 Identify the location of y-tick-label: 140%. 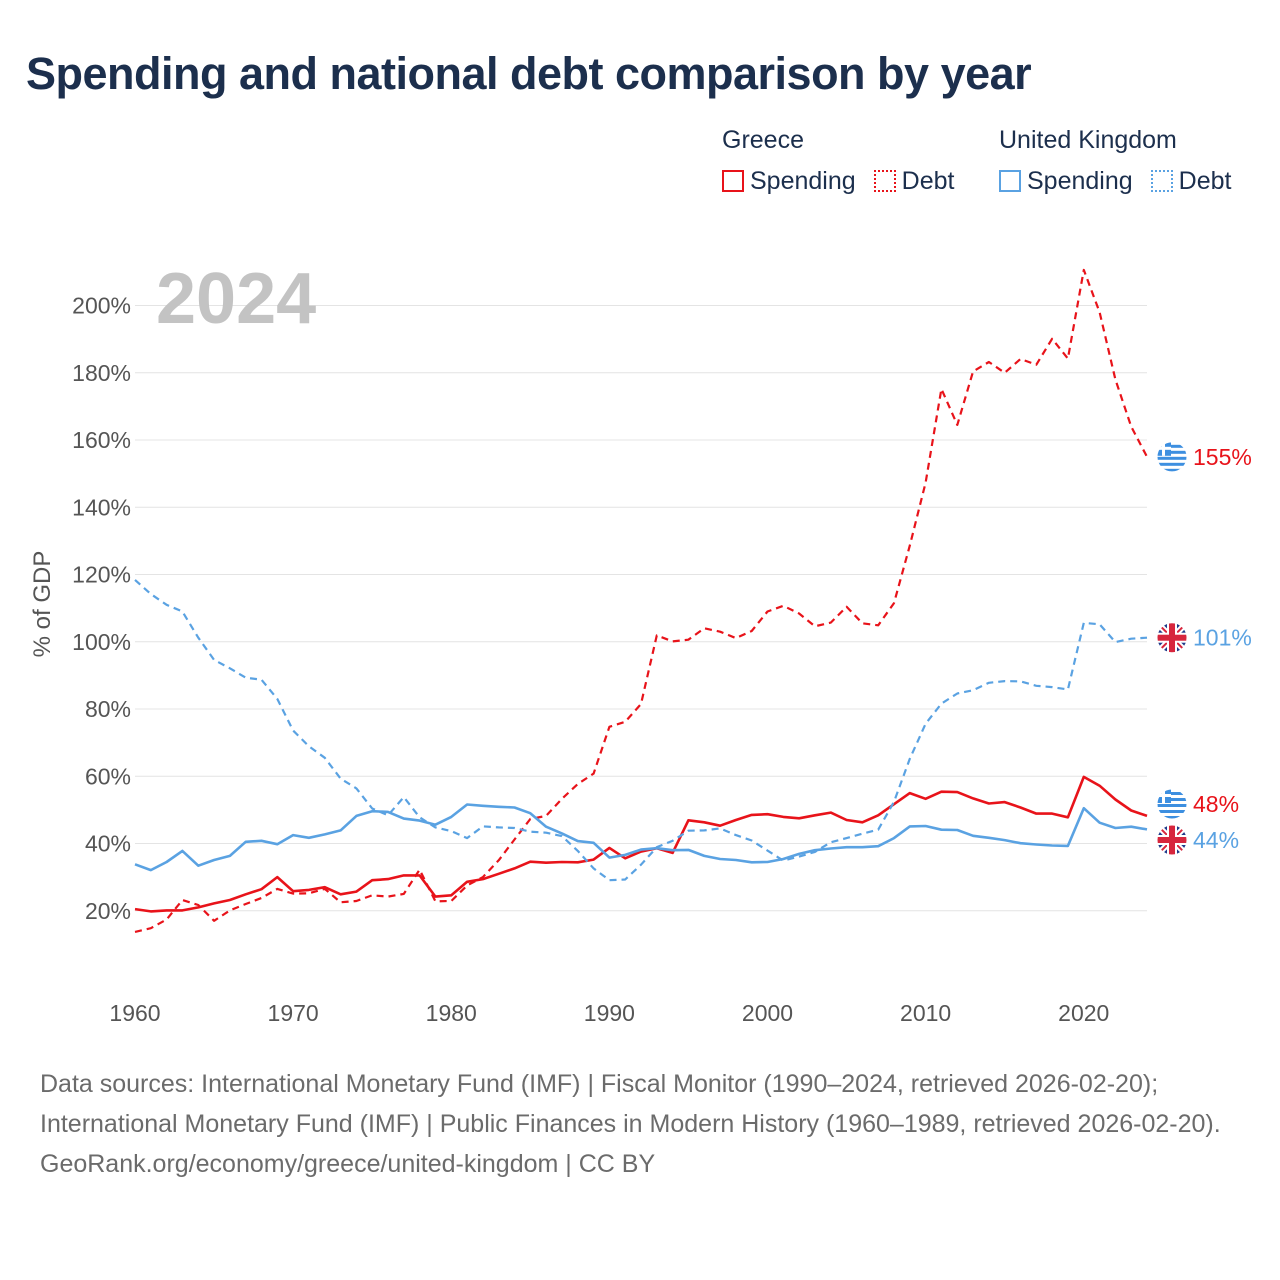
(101, 507).